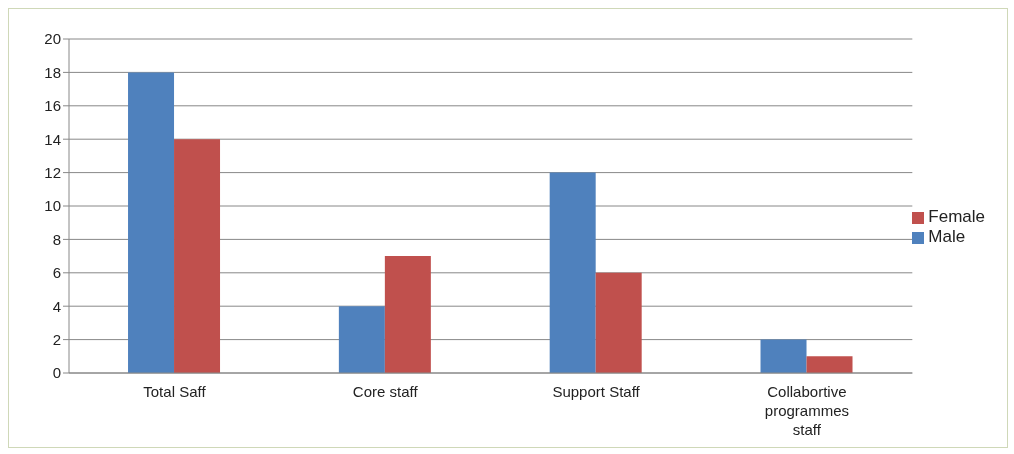  What do you see at coordinates (52, 139) in the screenshot?
I see `y-tick-label: 14` at bounding box center [52, 139].